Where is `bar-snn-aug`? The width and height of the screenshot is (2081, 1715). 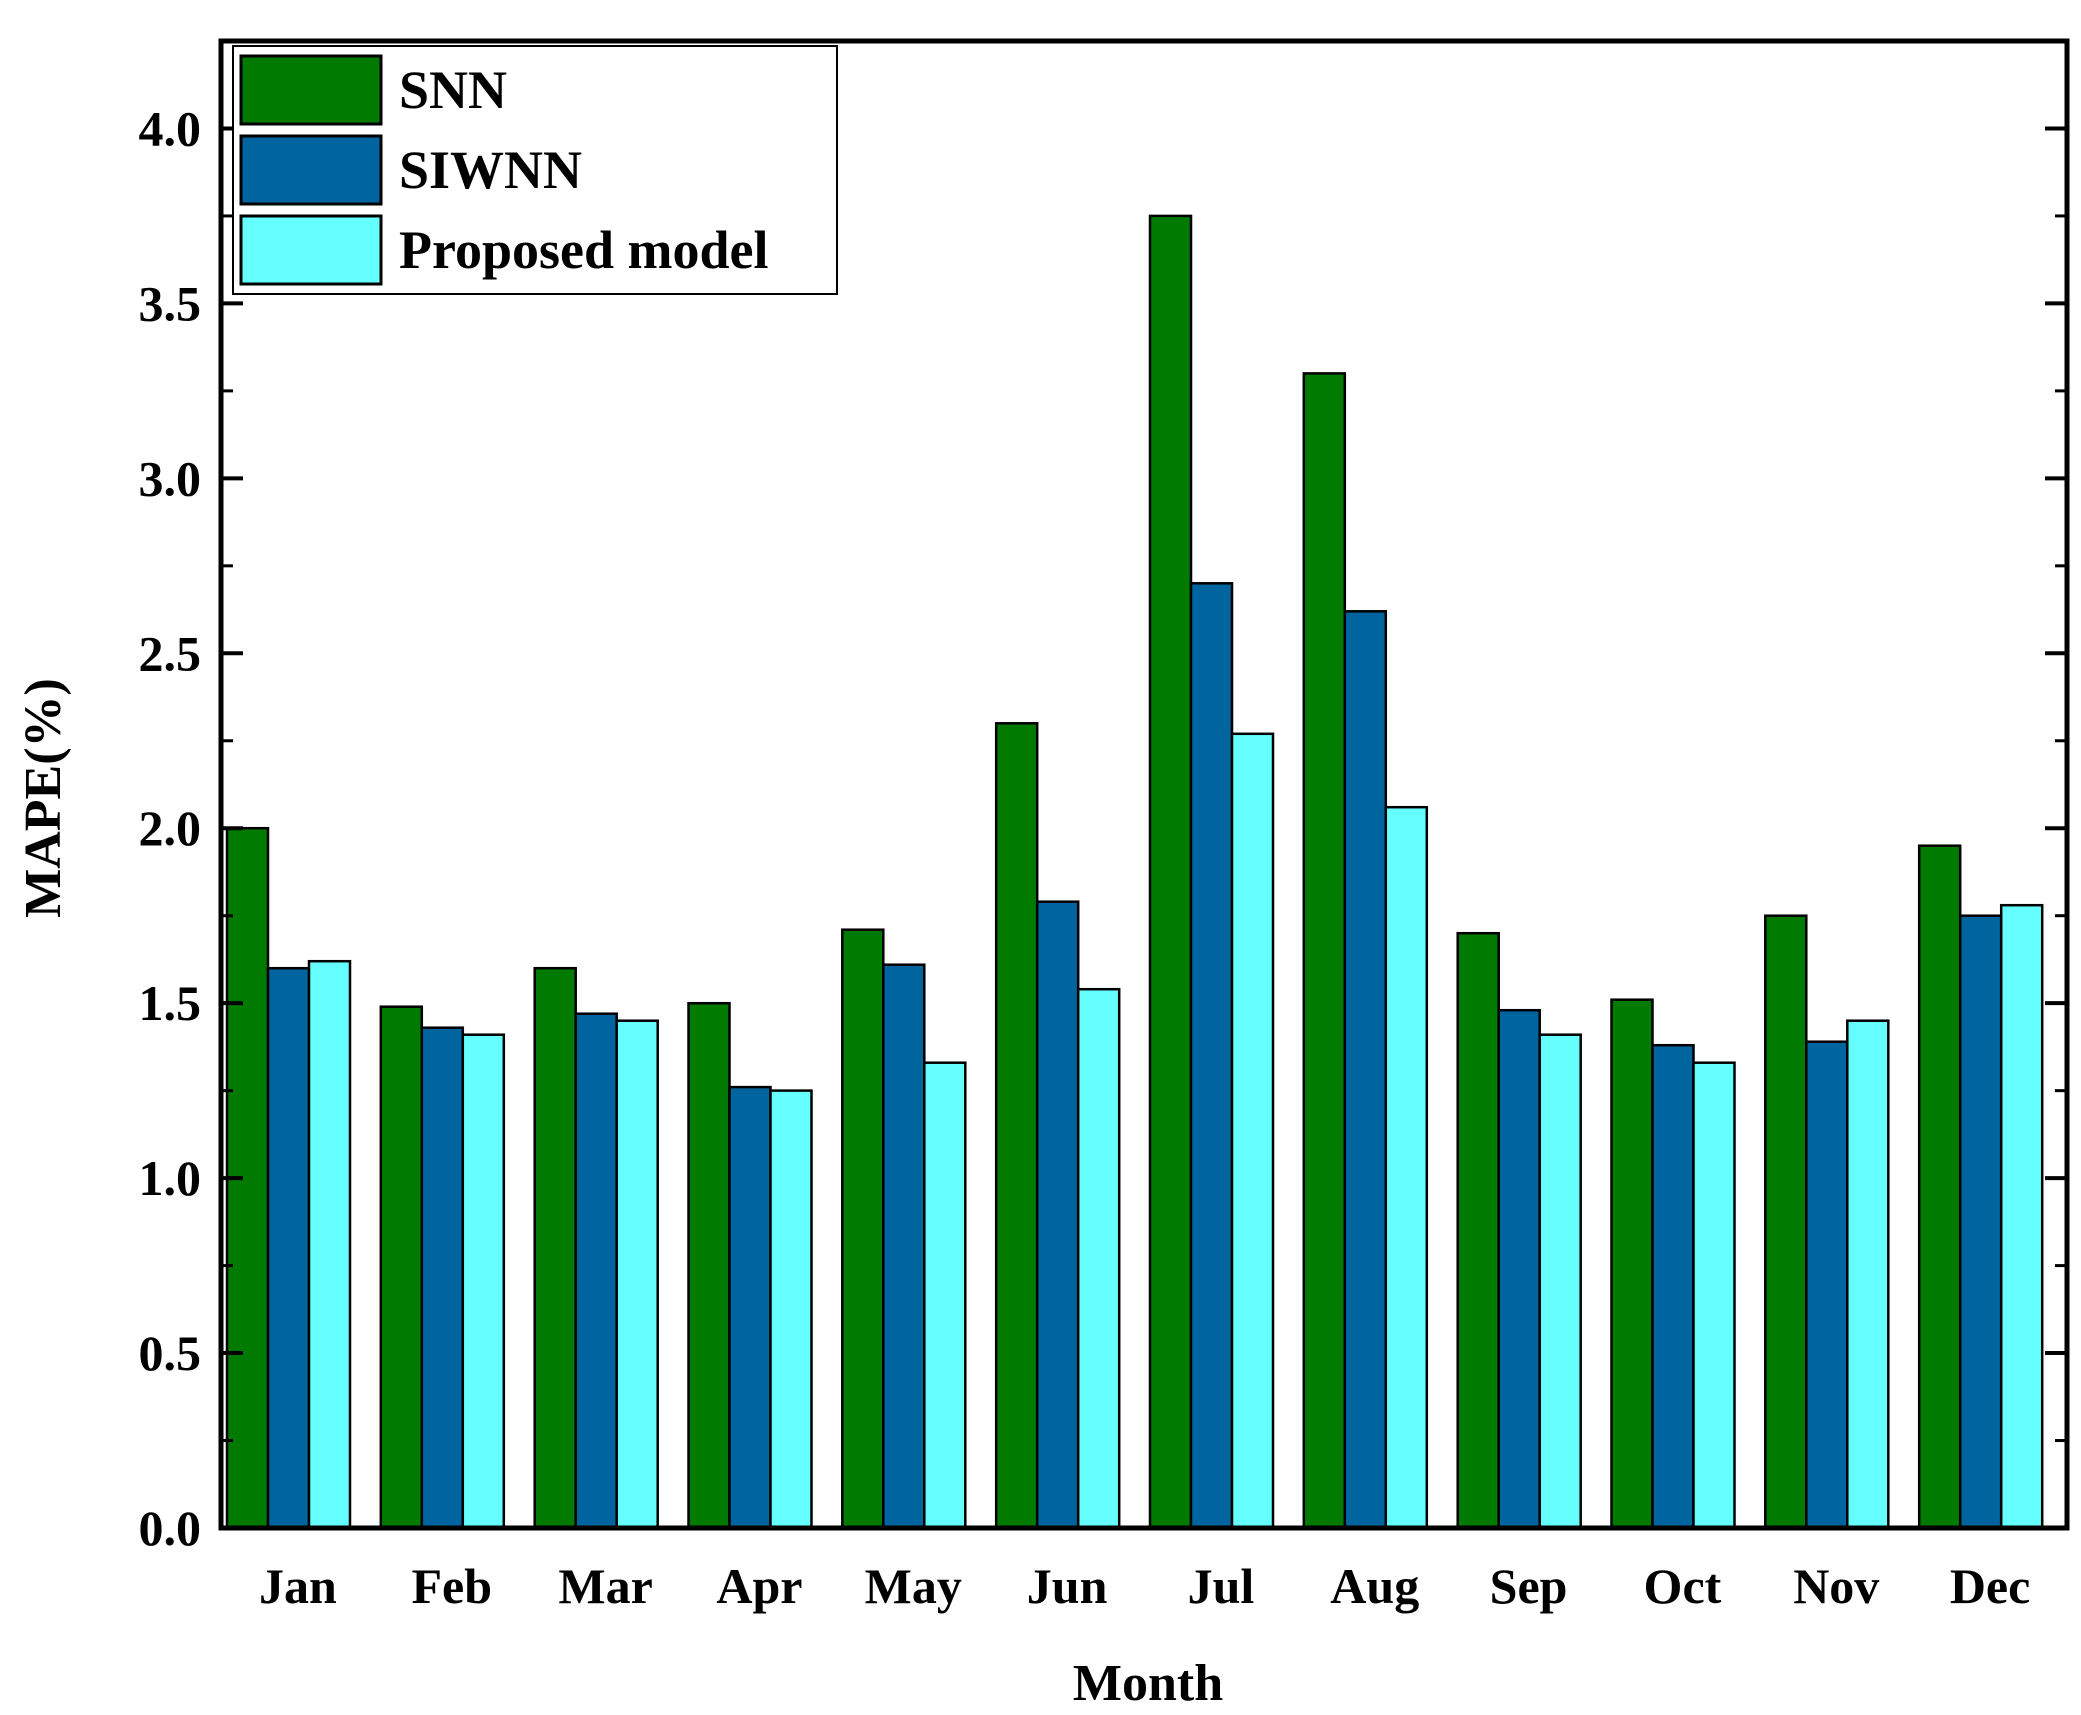 bar-snn-aug is located at coordinates (1324, 951).